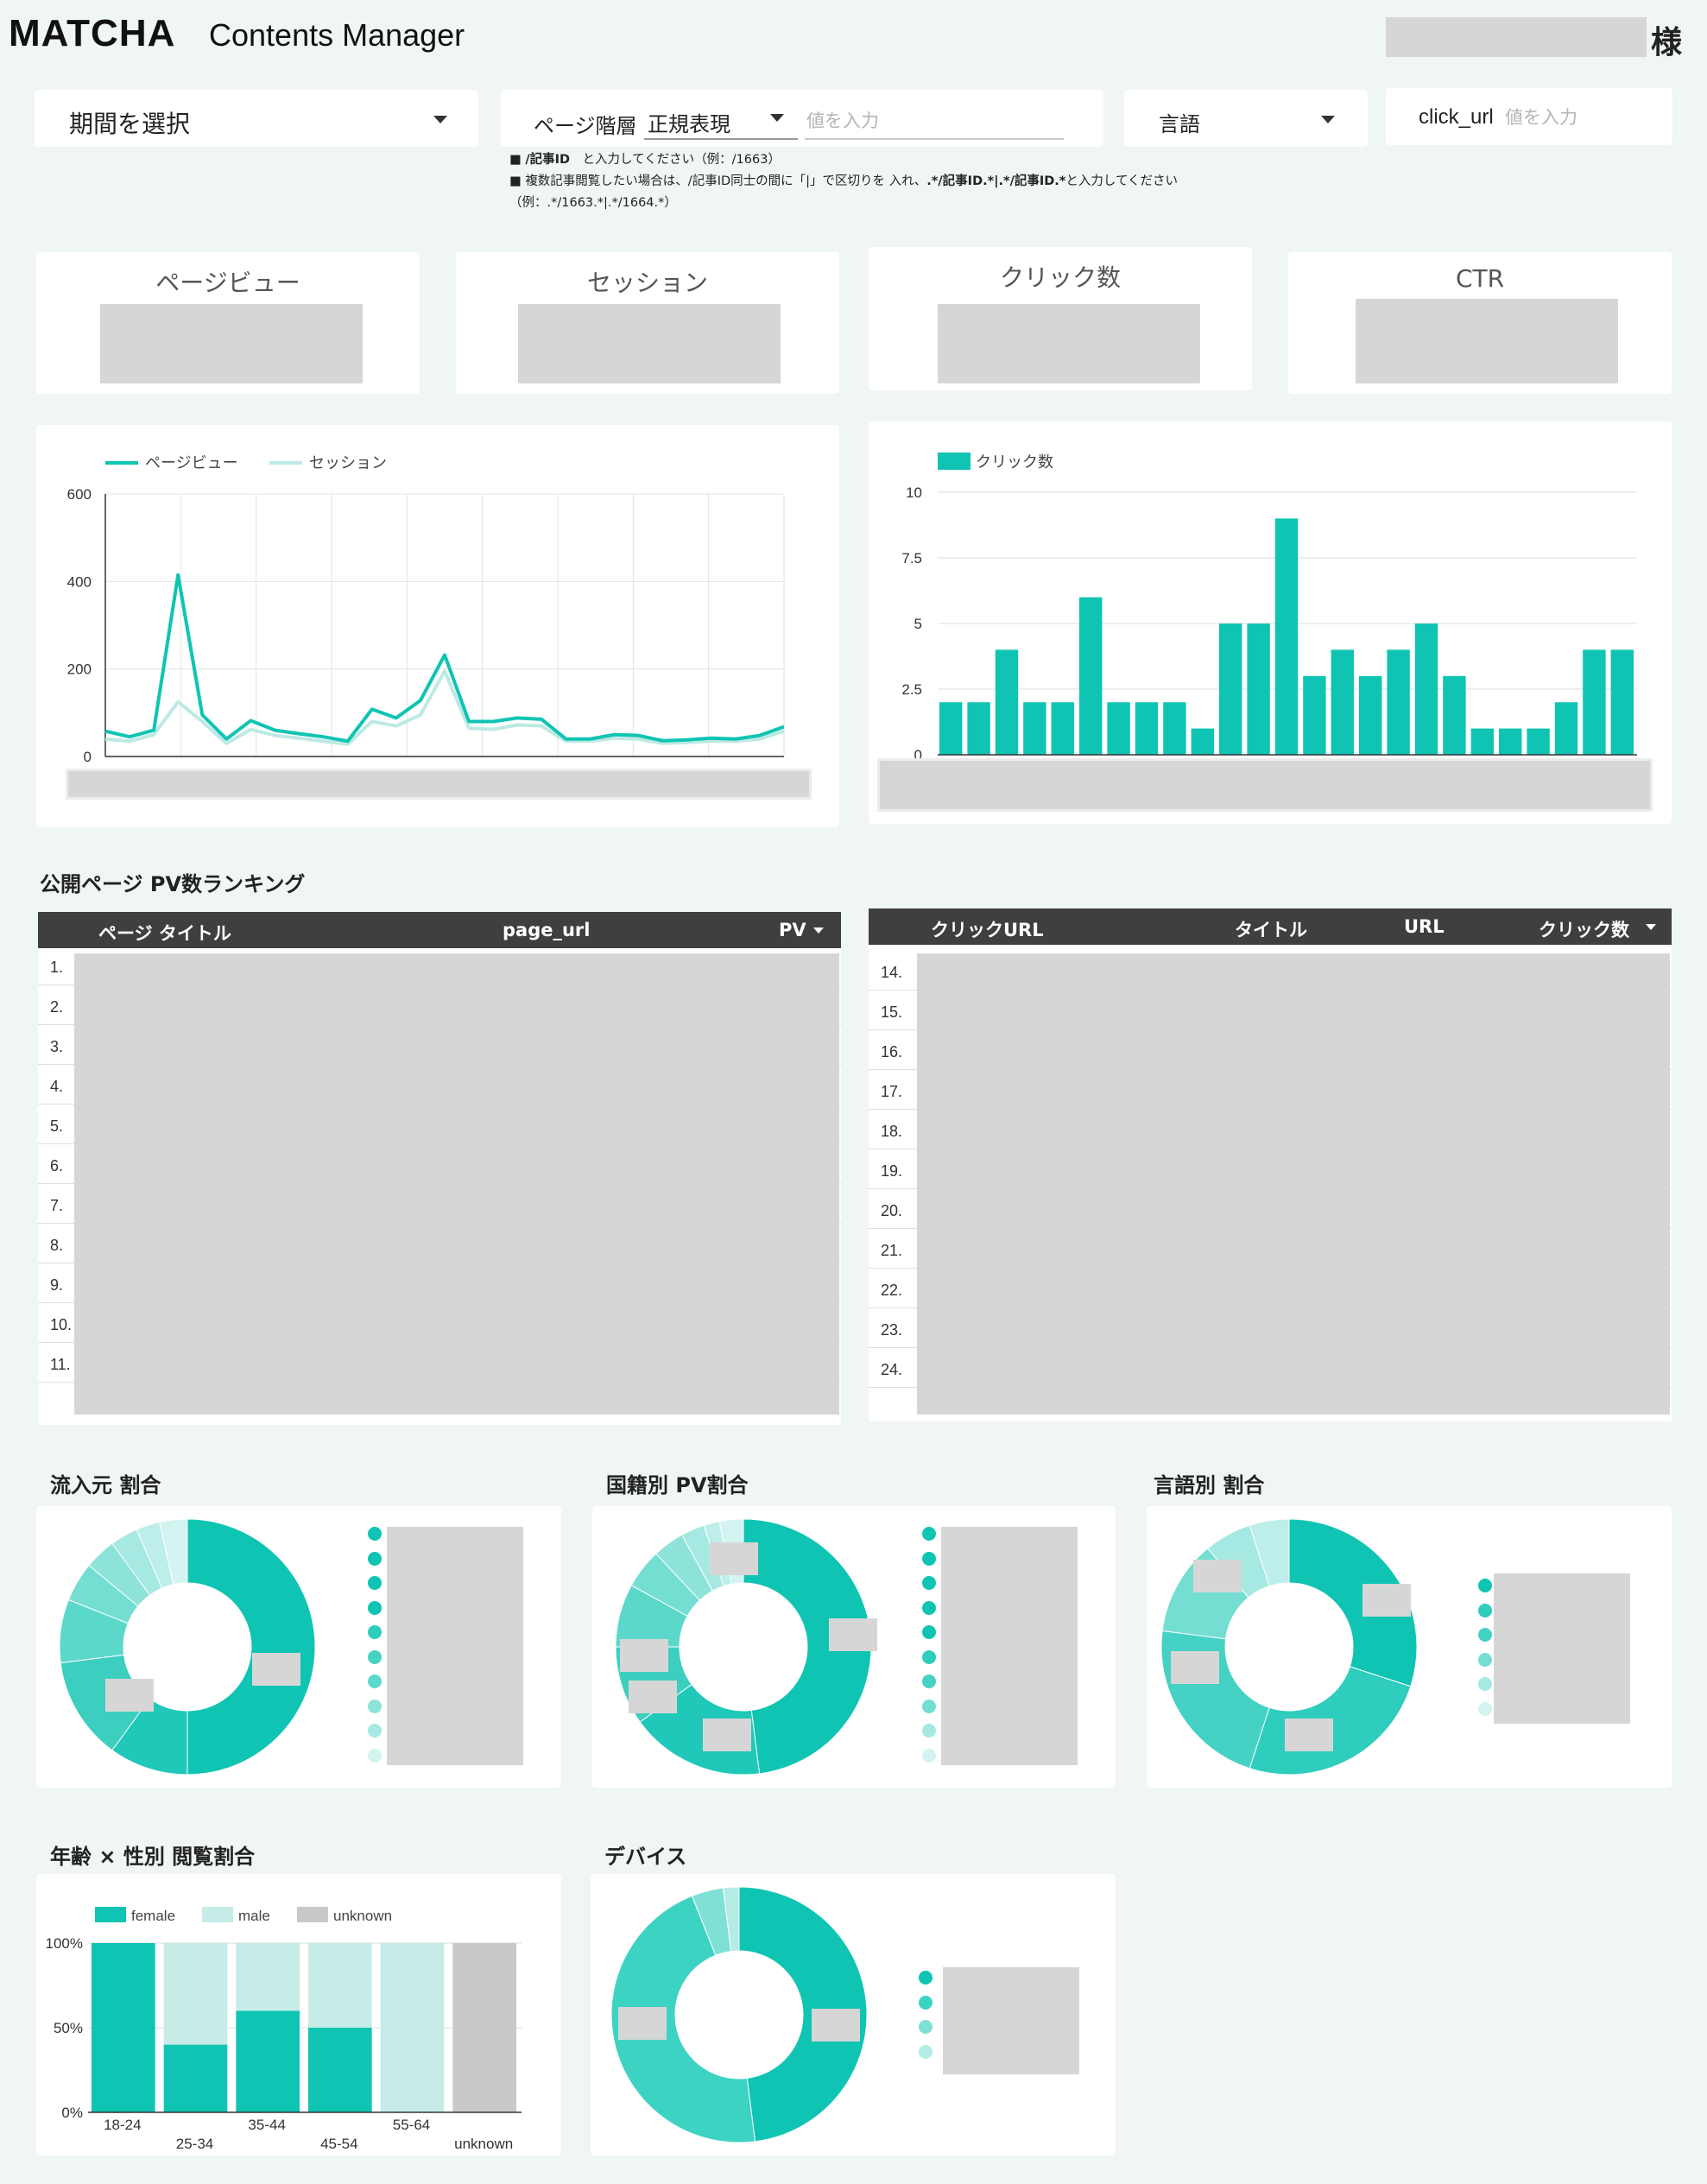  Describe the element at coordinates (122, 2125) in the screenshot. I see `x-tick-label: 18-24` at that location.